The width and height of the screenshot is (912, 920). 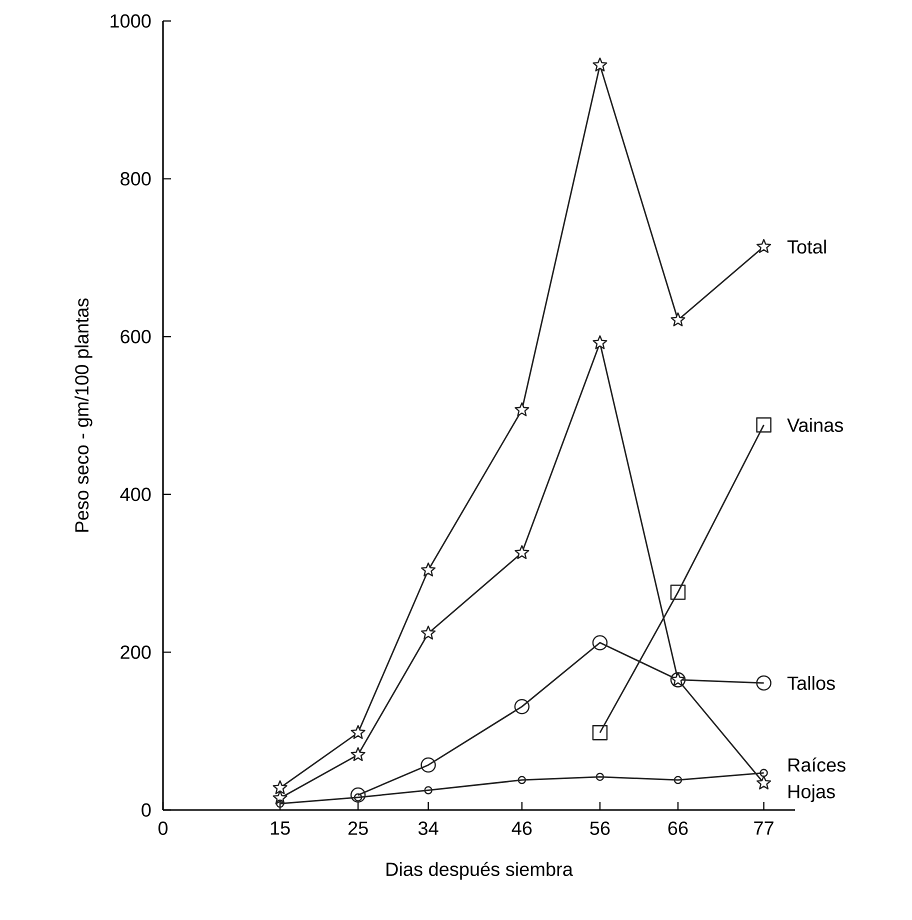 I want to click on series-label: Vainas, so click(x=815, y=425).